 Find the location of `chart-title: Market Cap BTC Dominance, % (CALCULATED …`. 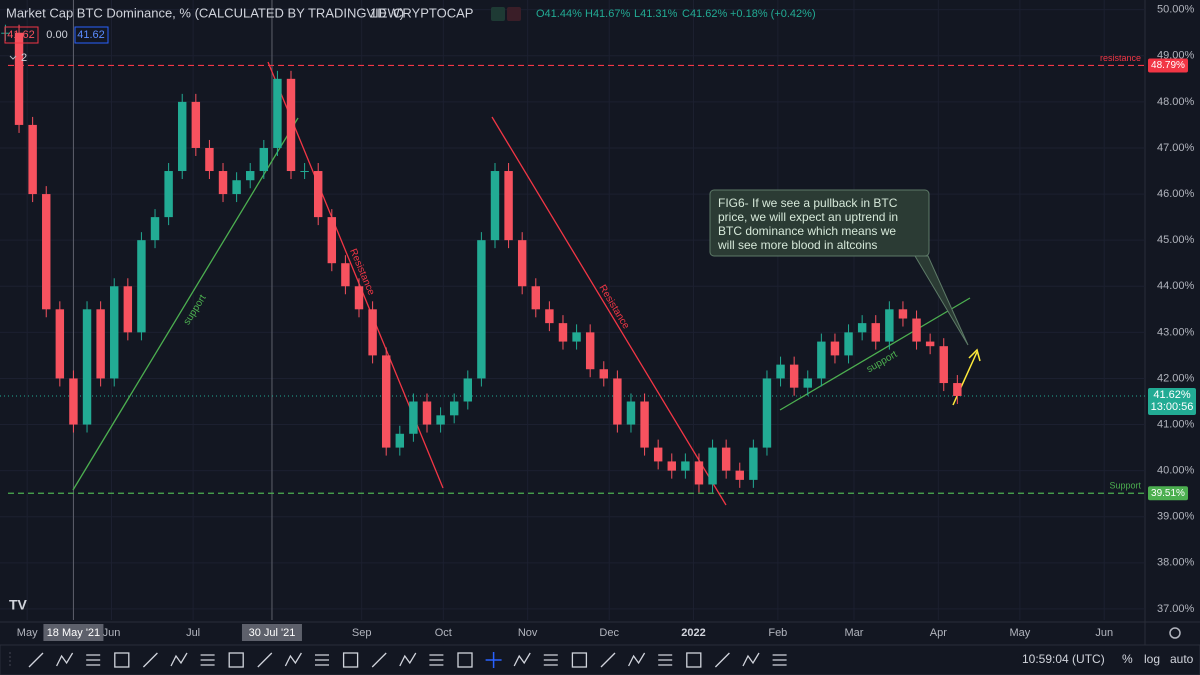

chart-title: Market Cap BTC Dominance, % (CALCULATED … is located at coordinates (205, 12).